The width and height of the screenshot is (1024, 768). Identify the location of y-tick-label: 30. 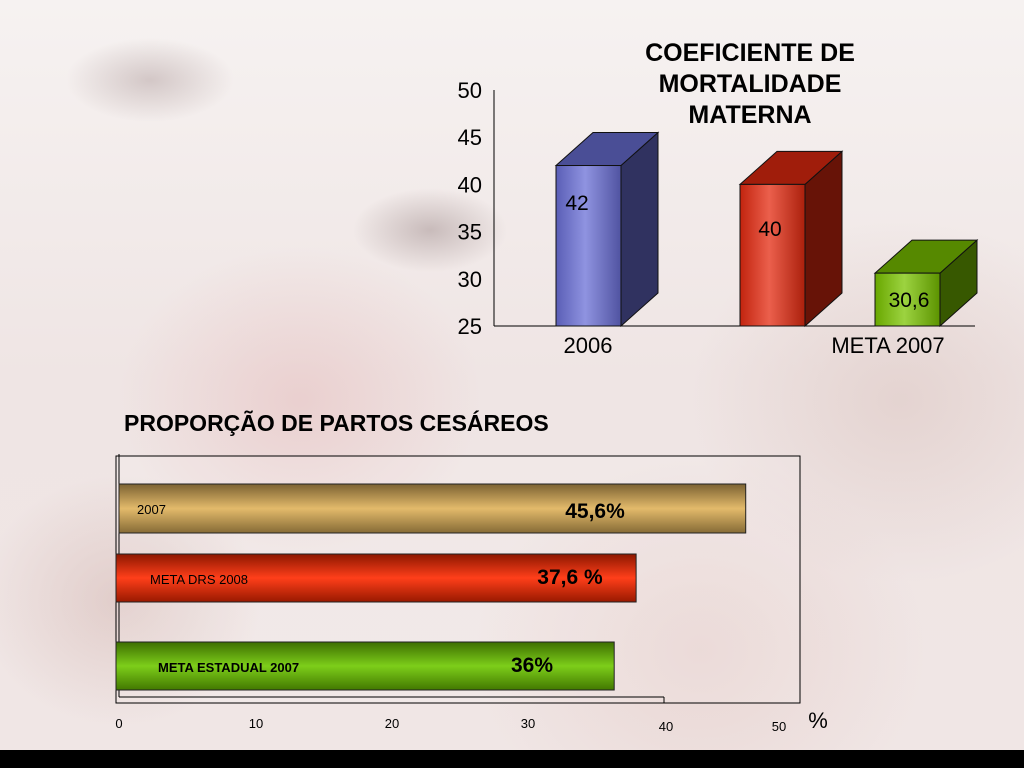
(470, 279).